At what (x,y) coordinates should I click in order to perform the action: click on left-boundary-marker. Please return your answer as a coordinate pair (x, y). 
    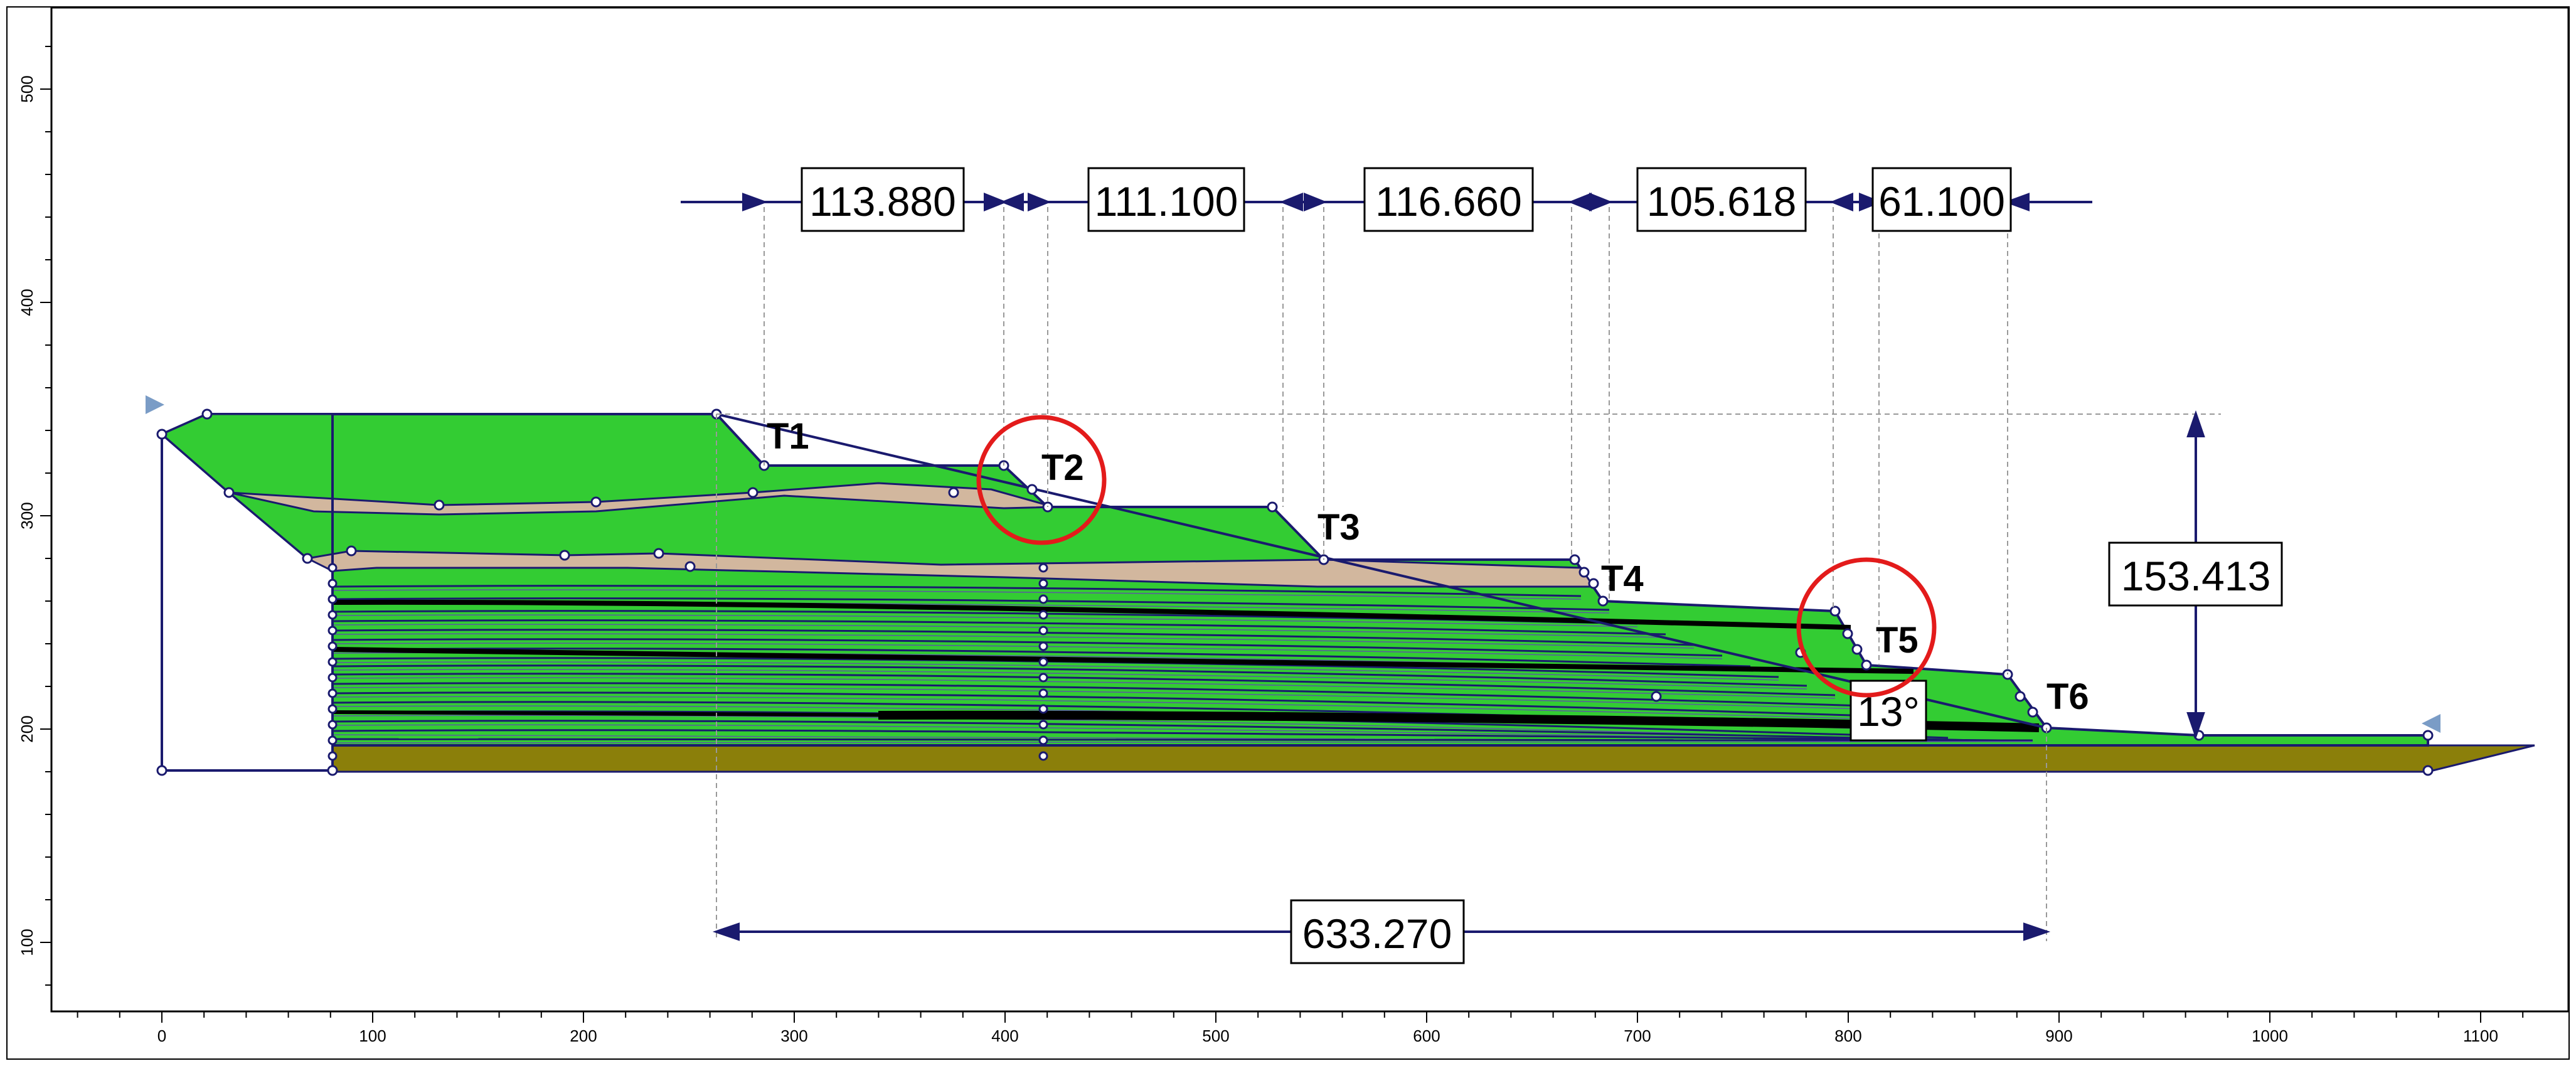
    Looking at the image, I should click on (155, 405).